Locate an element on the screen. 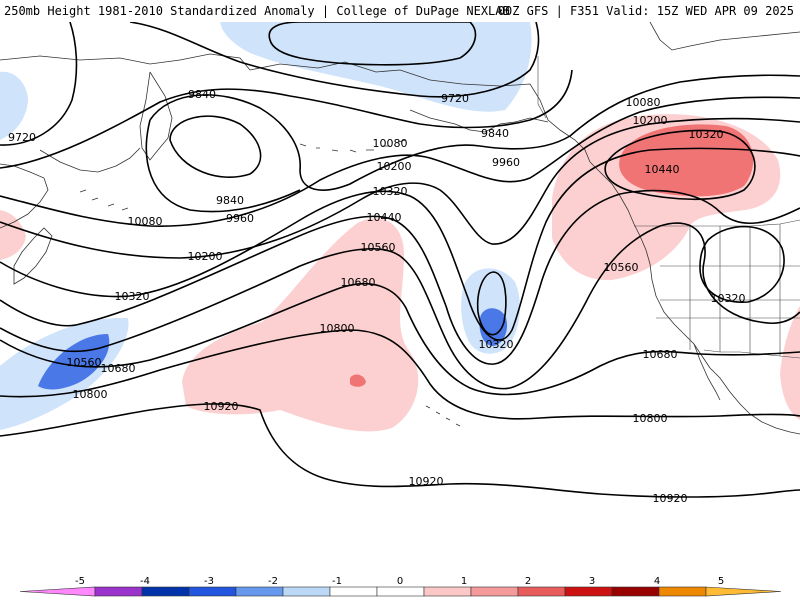 This screenshot has width=800, height=600. colorbar-segments is located at coordinates (400, 591).